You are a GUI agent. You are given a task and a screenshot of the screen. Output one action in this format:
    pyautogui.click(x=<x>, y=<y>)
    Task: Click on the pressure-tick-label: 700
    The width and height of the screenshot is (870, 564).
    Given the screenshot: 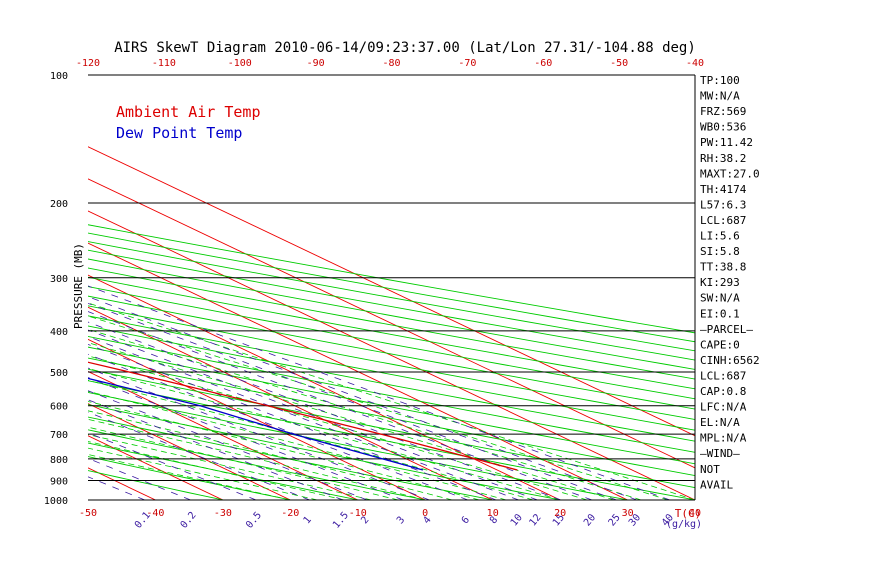 What is the action you would take?
    pyautogui.click(x=59, y=435)
    